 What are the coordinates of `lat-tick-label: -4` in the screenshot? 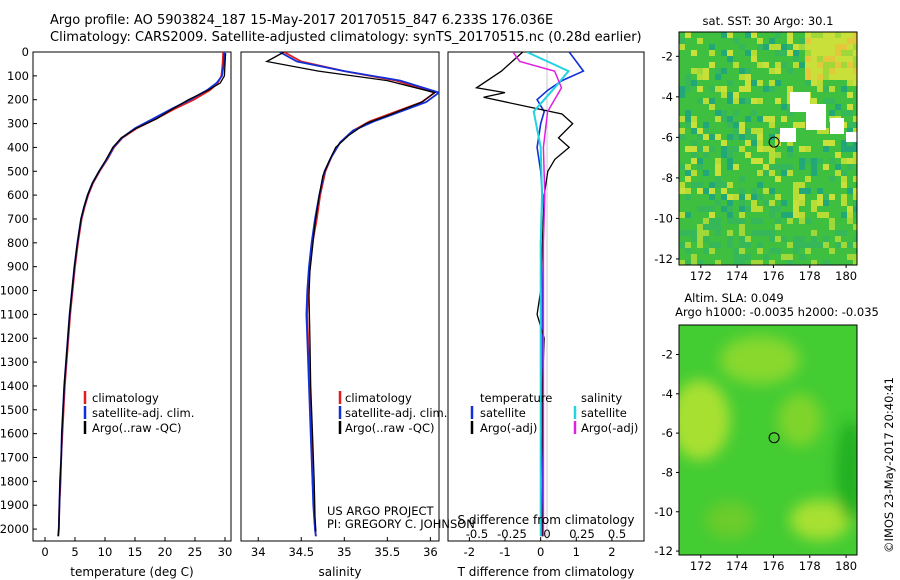 It's located at (667, 97).